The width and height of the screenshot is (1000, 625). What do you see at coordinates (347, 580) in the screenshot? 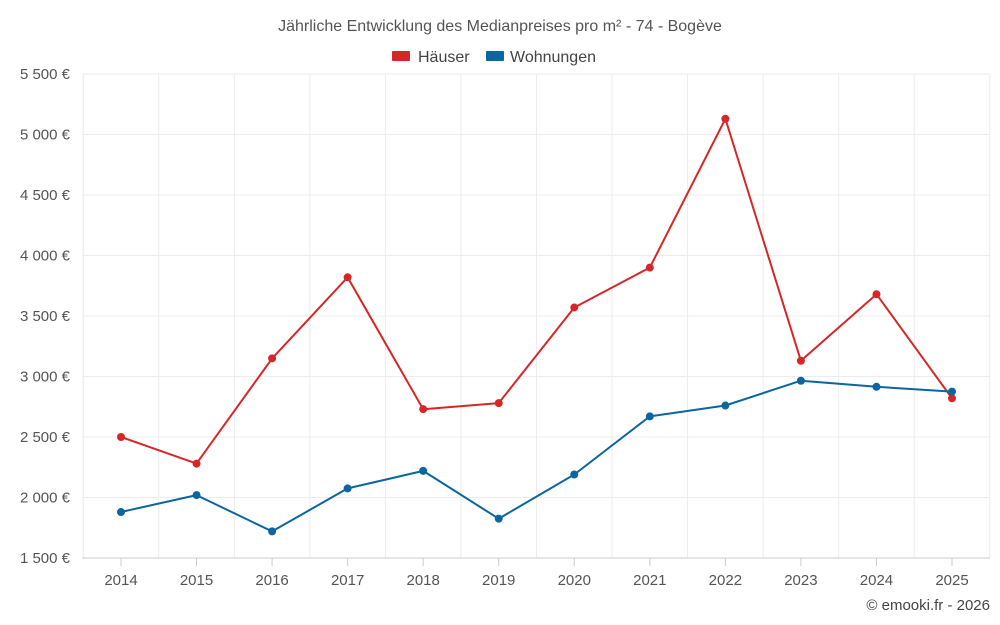
I see `x-tick-label: 2017` at bounding box center [347, 580].